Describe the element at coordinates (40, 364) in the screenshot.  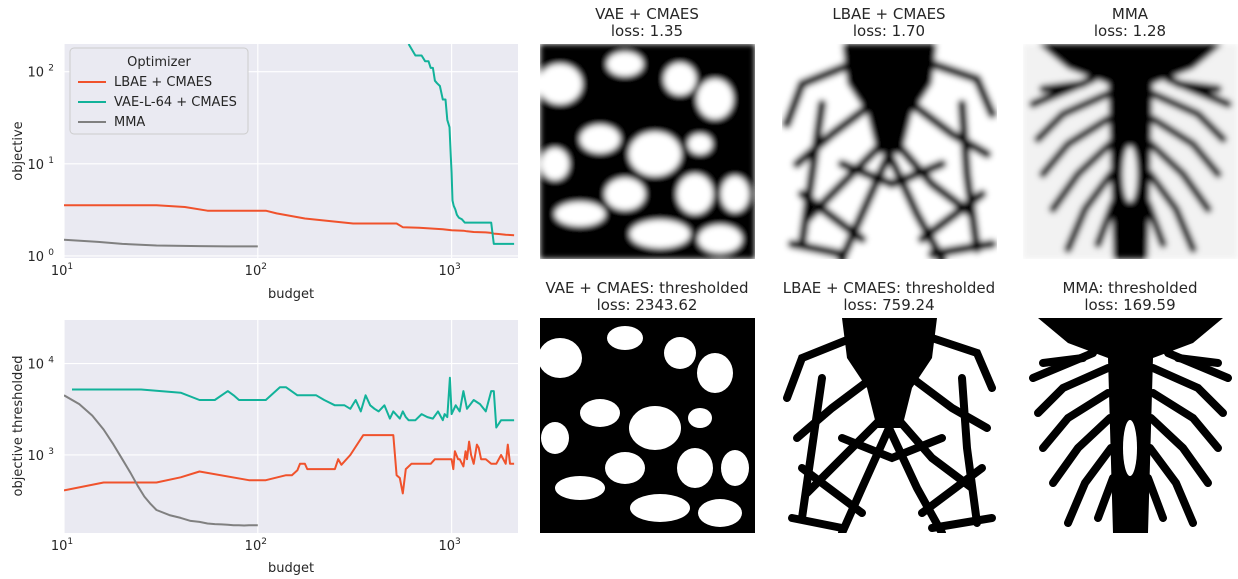
I see `y-tick-label: 10 4` at that location.